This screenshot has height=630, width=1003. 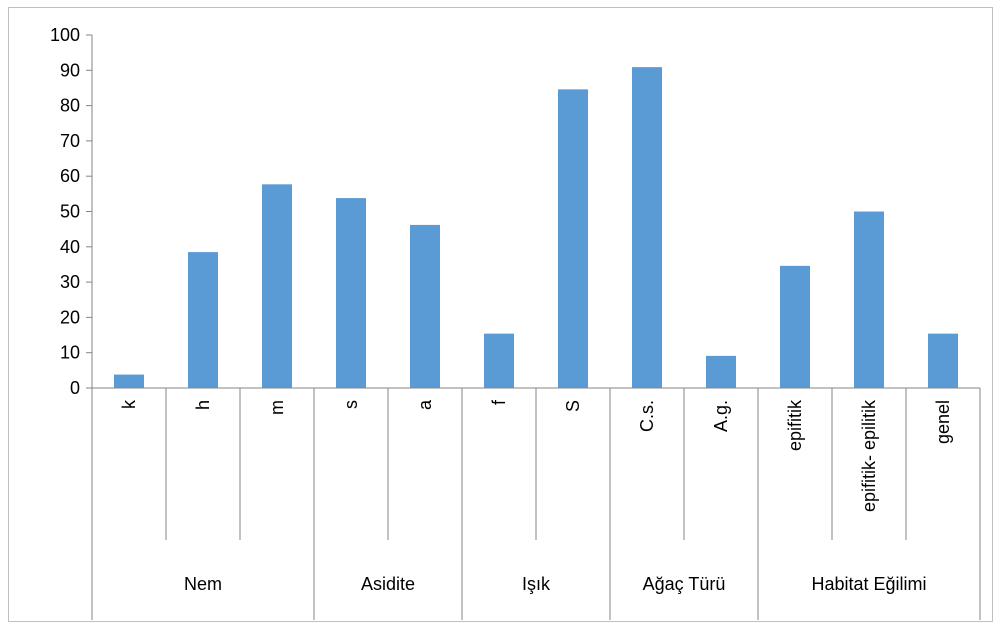 I want to click on y-tick-label: 80, so click(x=70, y=106).